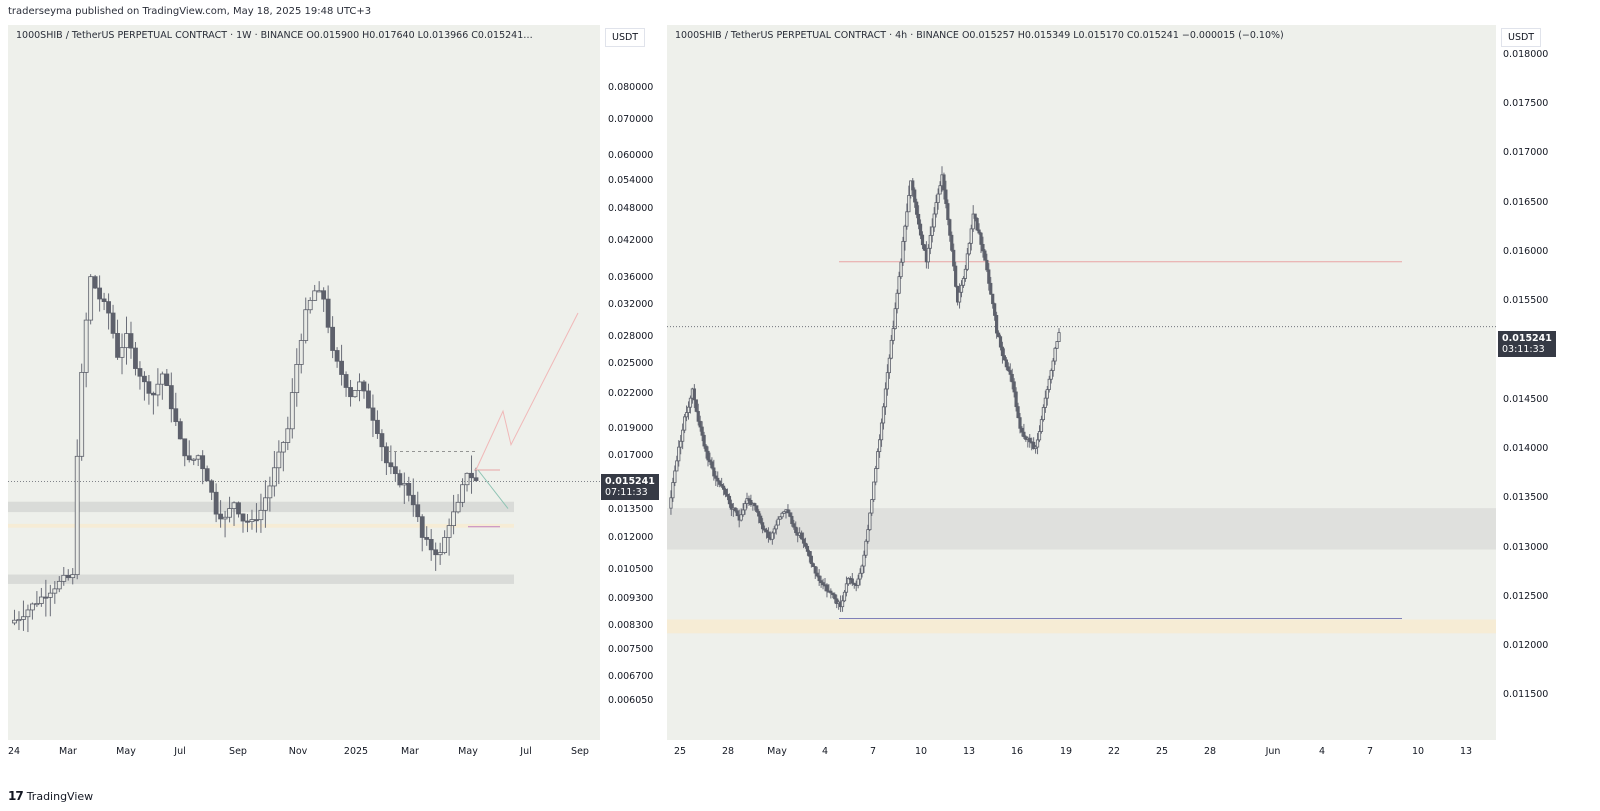 The width and height of the screenshot is (1600, 811). Describe the element at coordinates (1527, 338) in the screenshot. I see `right-last-price: 0.015241` at that location.